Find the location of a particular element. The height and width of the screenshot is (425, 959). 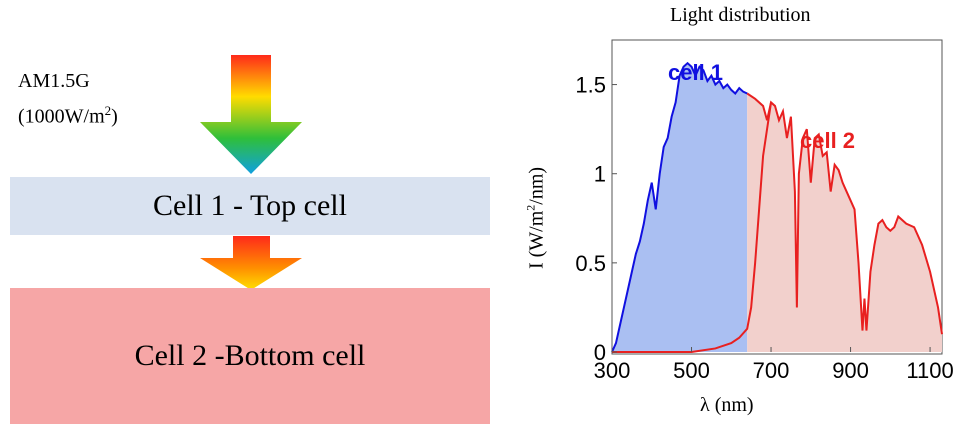

top-cell-label: Cell 1 - Top cell is located at coordinates (250, 205).